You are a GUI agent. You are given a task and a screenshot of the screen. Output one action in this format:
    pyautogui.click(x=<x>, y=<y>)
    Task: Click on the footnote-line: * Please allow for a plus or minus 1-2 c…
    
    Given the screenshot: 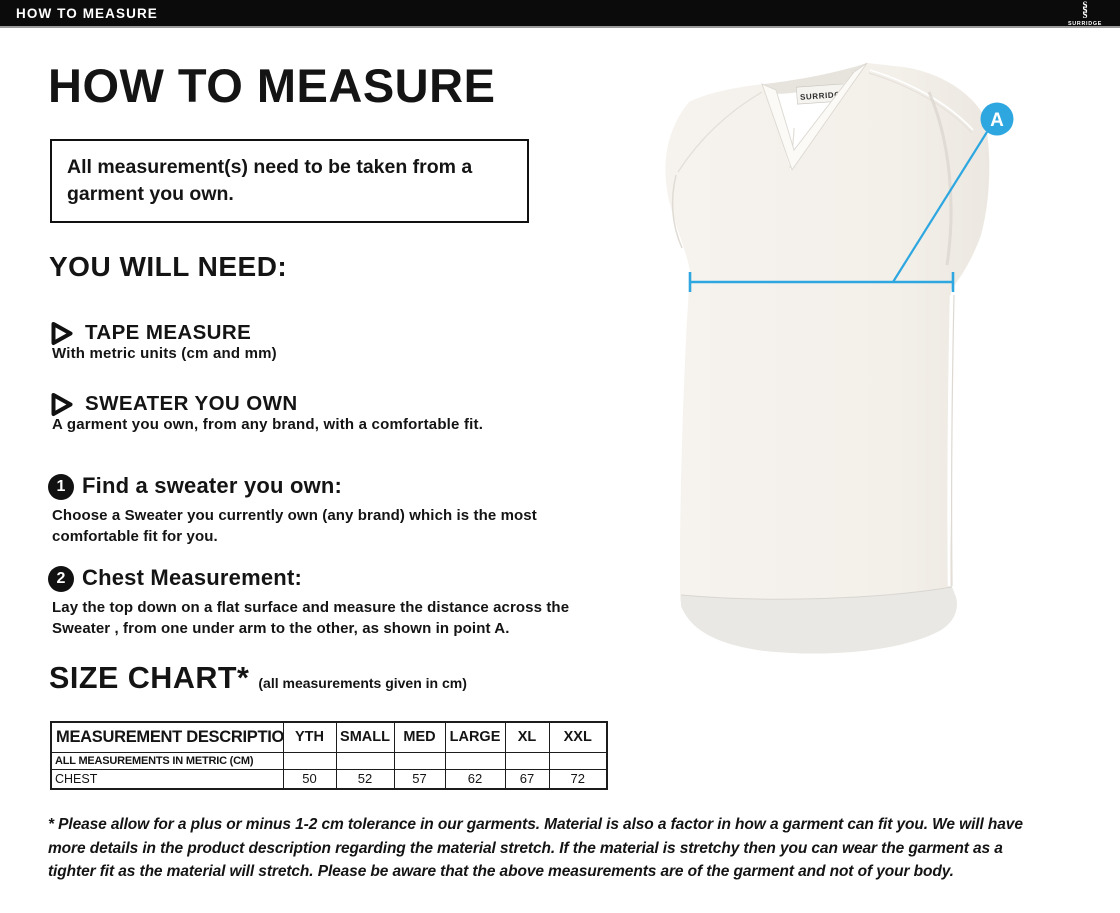 What is the action you would take?
    pyautogui.click(x=535, y=824)
    